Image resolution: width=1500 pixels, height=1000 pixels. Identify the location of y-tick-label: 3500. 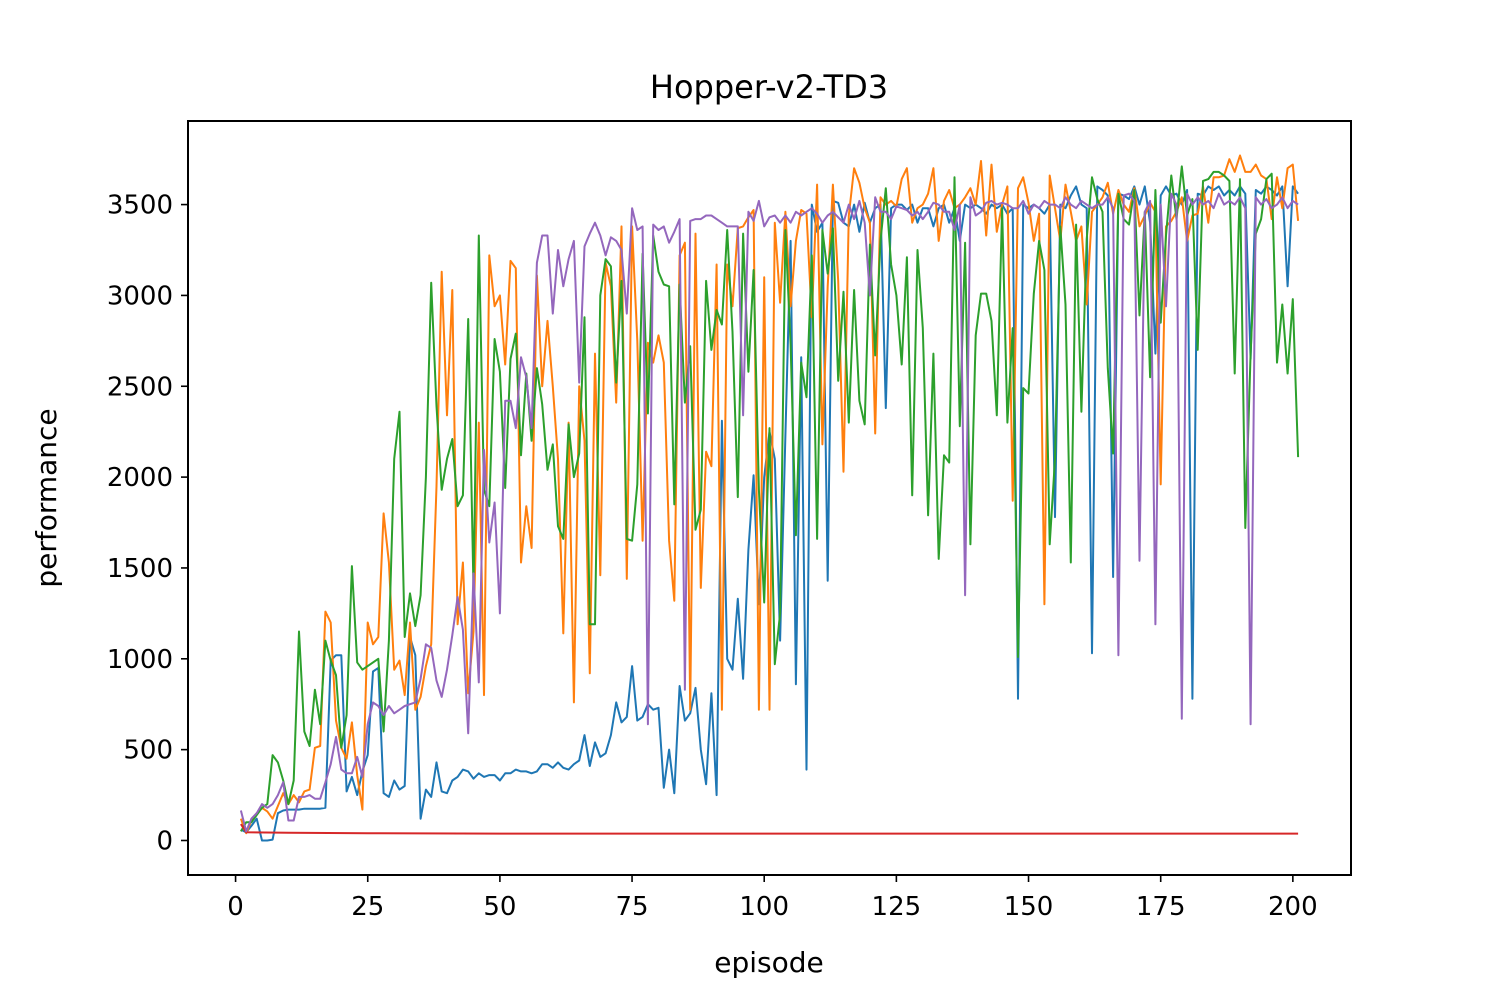
(140, 206).